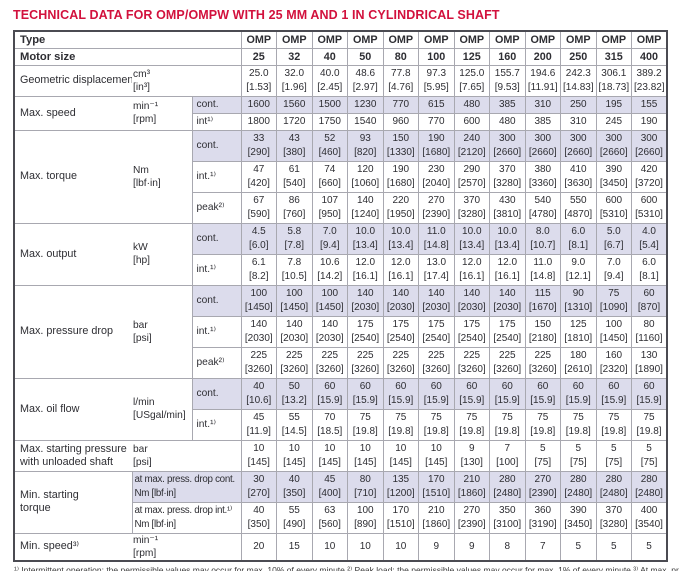  I want to click on motor-size-cell: 32, so click(294, 56).